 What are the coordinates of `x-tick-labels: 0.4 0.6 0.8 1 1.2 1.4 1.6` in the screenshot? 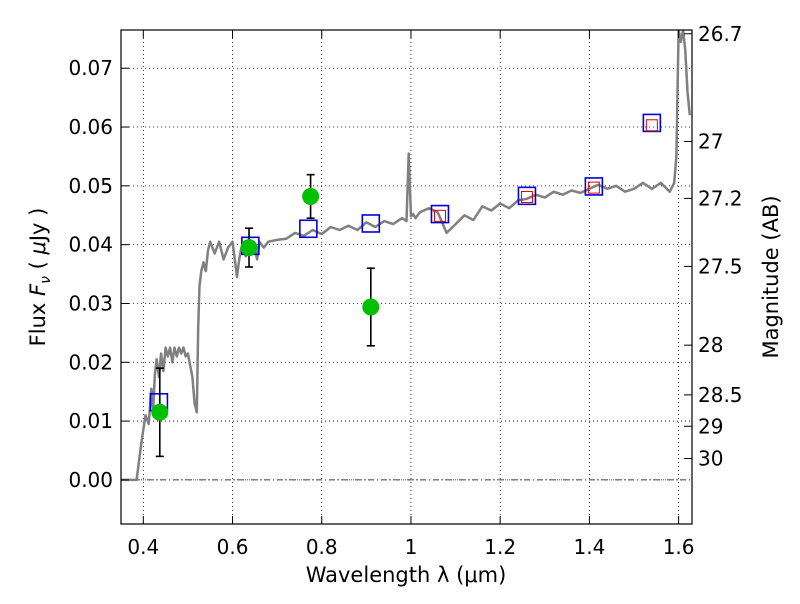 It's located at (410, 547).